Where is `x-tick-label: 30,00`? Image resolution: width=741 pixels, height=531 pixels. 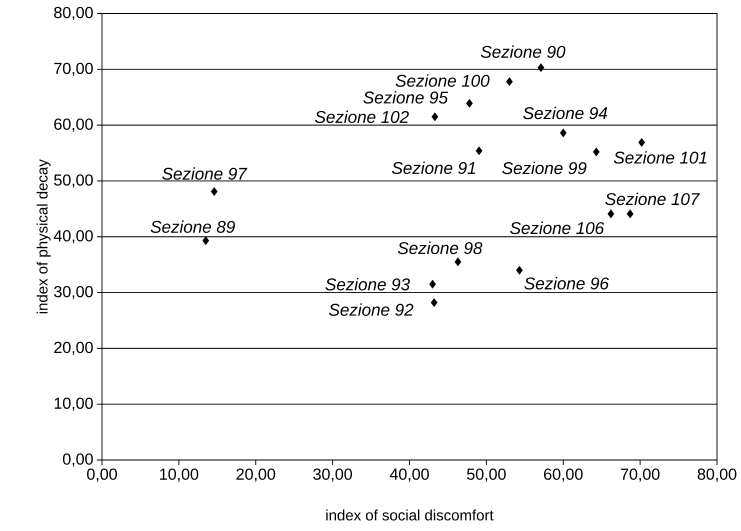
x-tick-label: 30,00 is located at coordinates (332, 475).